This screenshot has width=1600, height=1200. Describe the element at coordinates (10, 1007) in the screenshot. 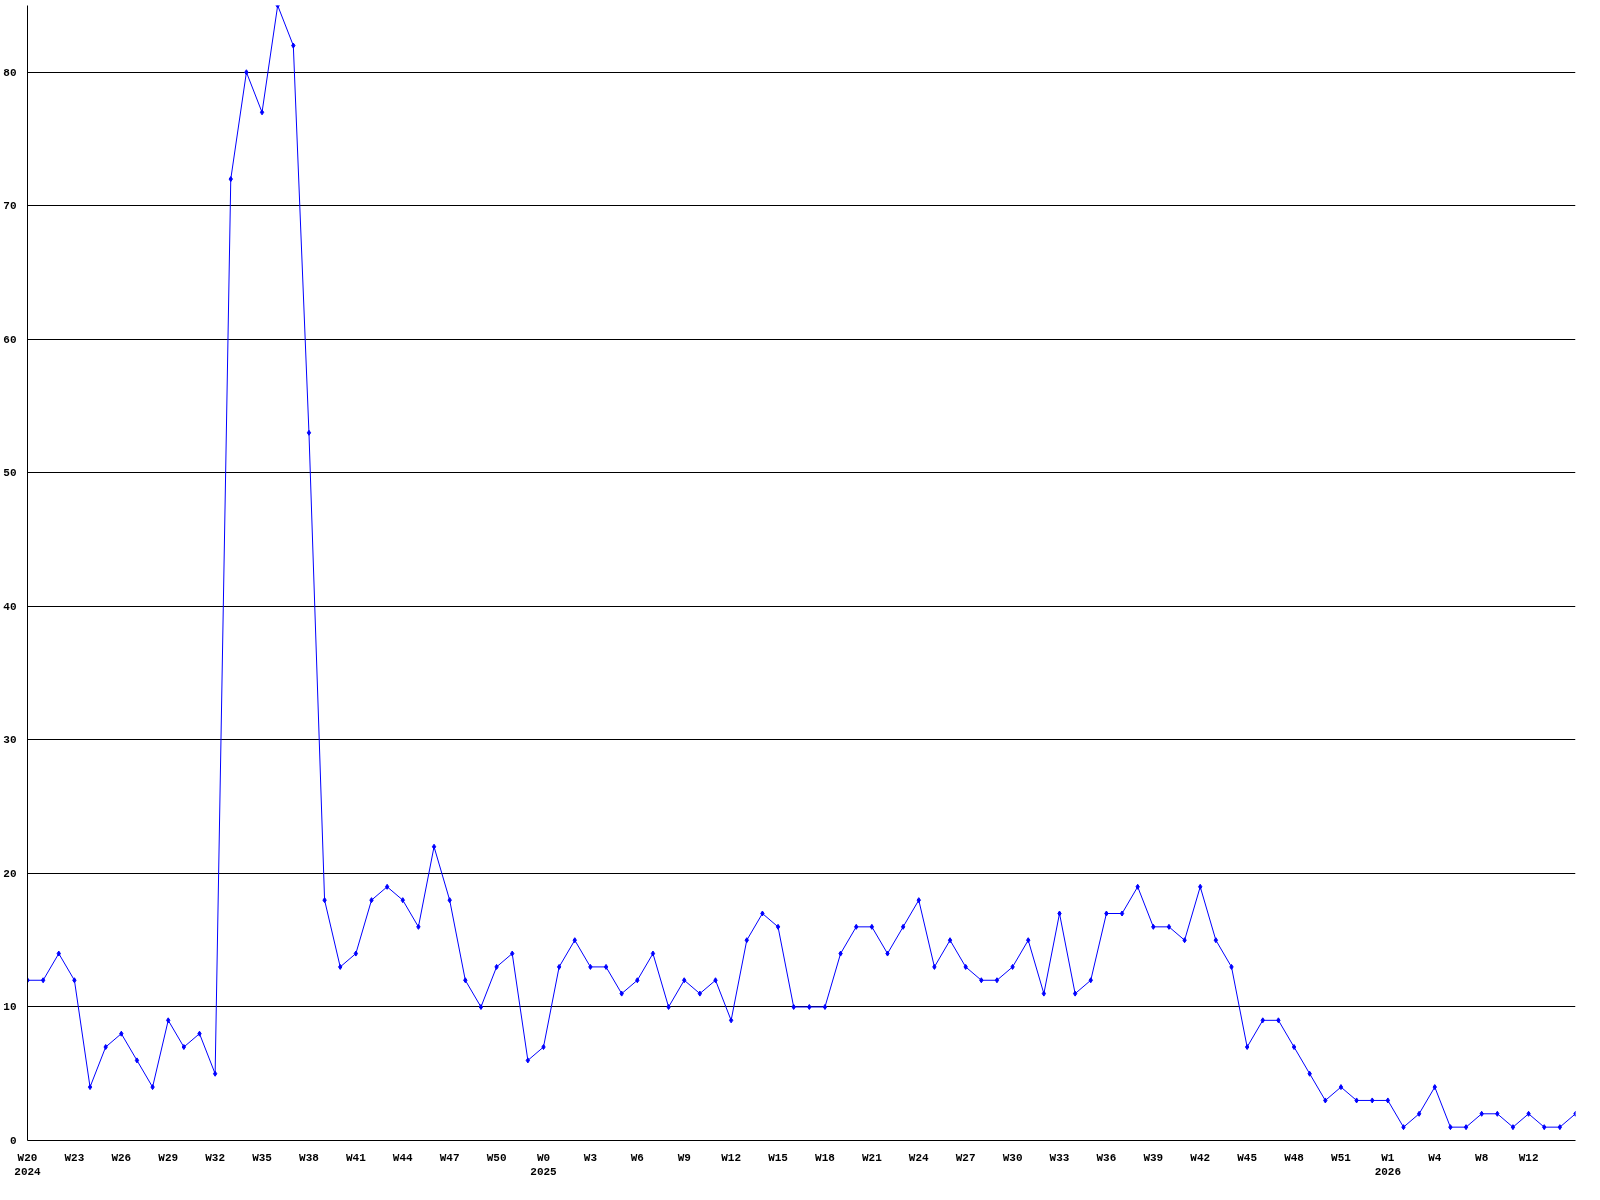

I see `y-tick-label: 10` at that location.